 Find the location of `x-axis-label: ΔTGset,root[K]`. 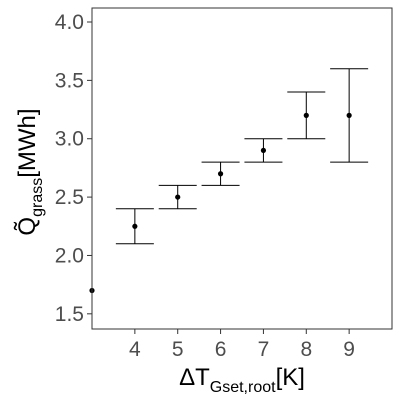

x-axis-label: ΔTGset,root[K] is located at coordinates (242, 380).